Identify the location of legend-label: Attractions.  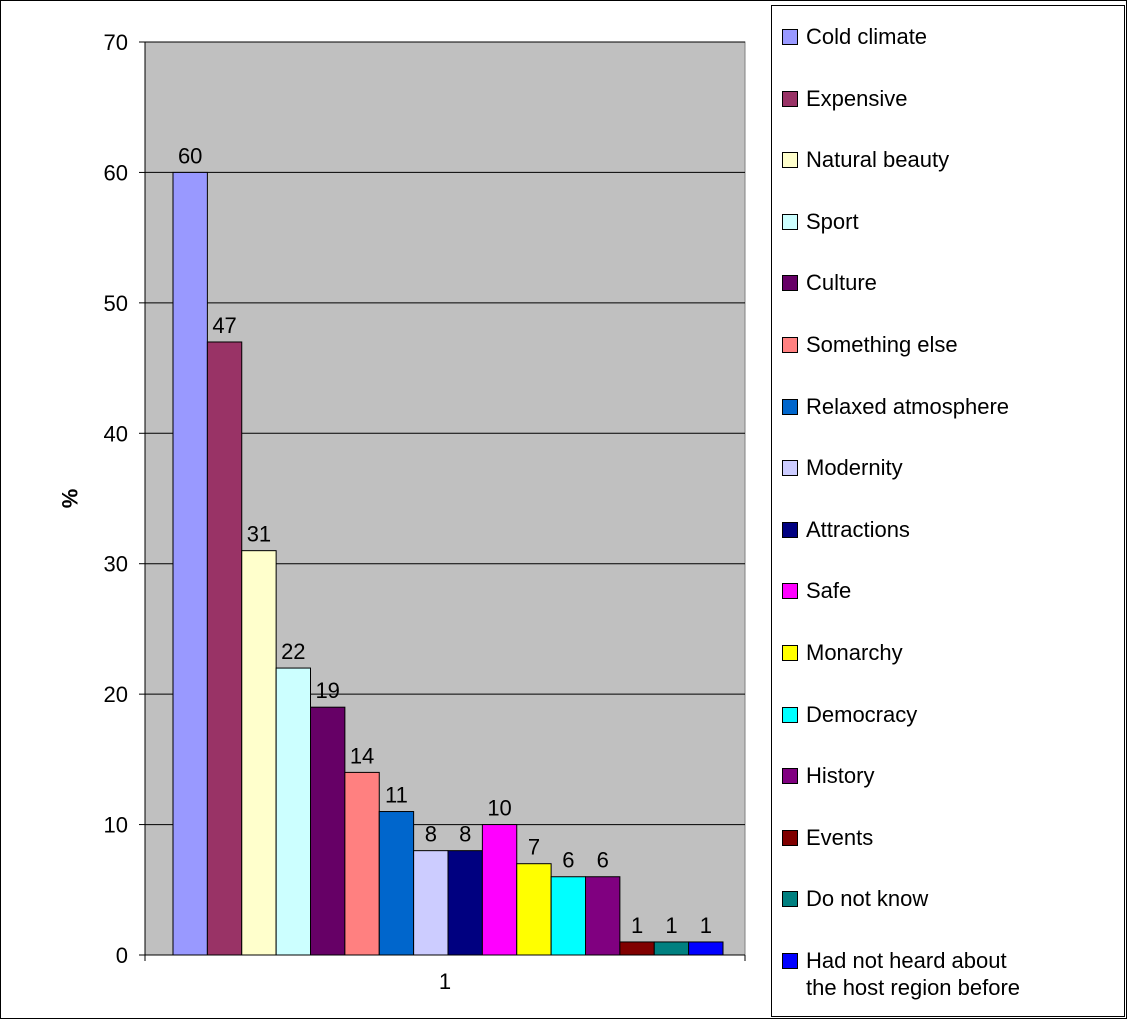
(858, 529).